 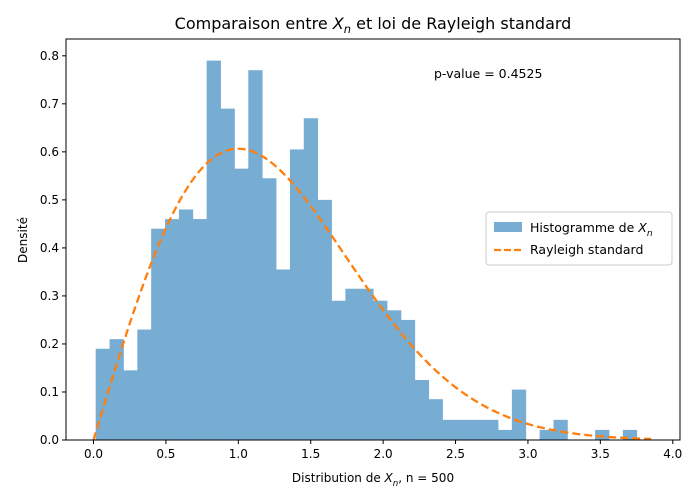 I want to click on xlabel-sub: n, so click(x=395, y=484).